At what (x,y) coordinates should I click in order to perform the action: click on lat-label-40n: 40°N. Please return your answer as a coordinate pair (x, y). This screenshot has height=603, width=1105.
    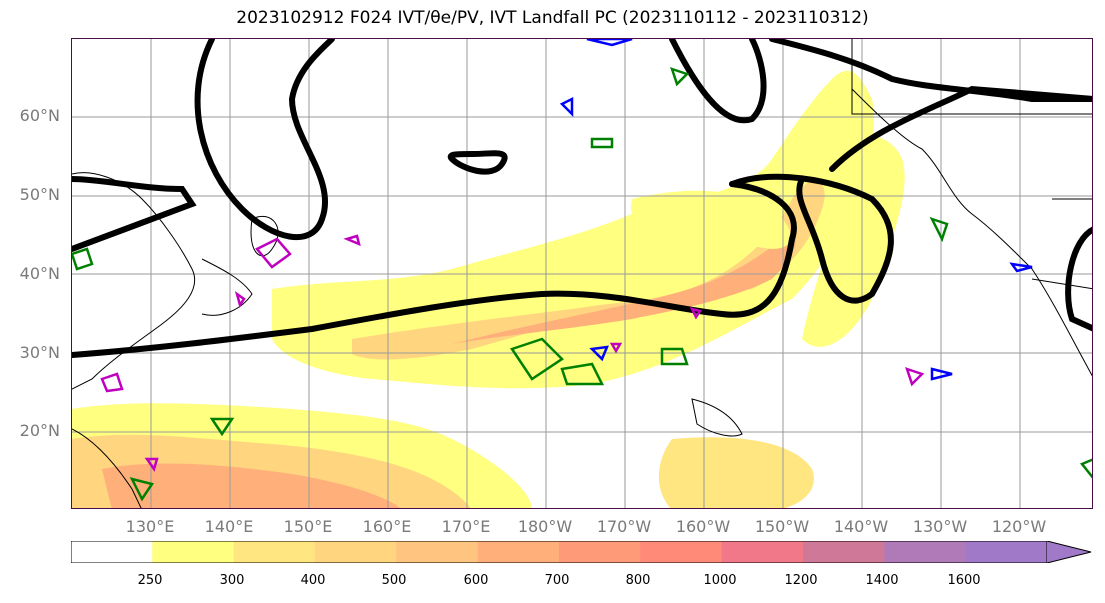
    Looking at the image, I should click on (39, 273).